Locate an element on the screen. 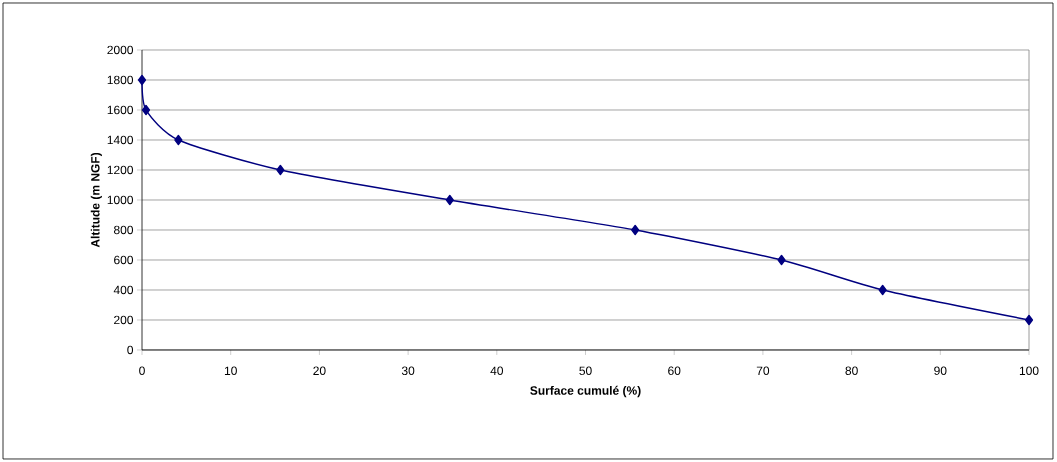 The image size is (1057, 462). y-tick-label: 2000 is located at coordinates (120, 50).